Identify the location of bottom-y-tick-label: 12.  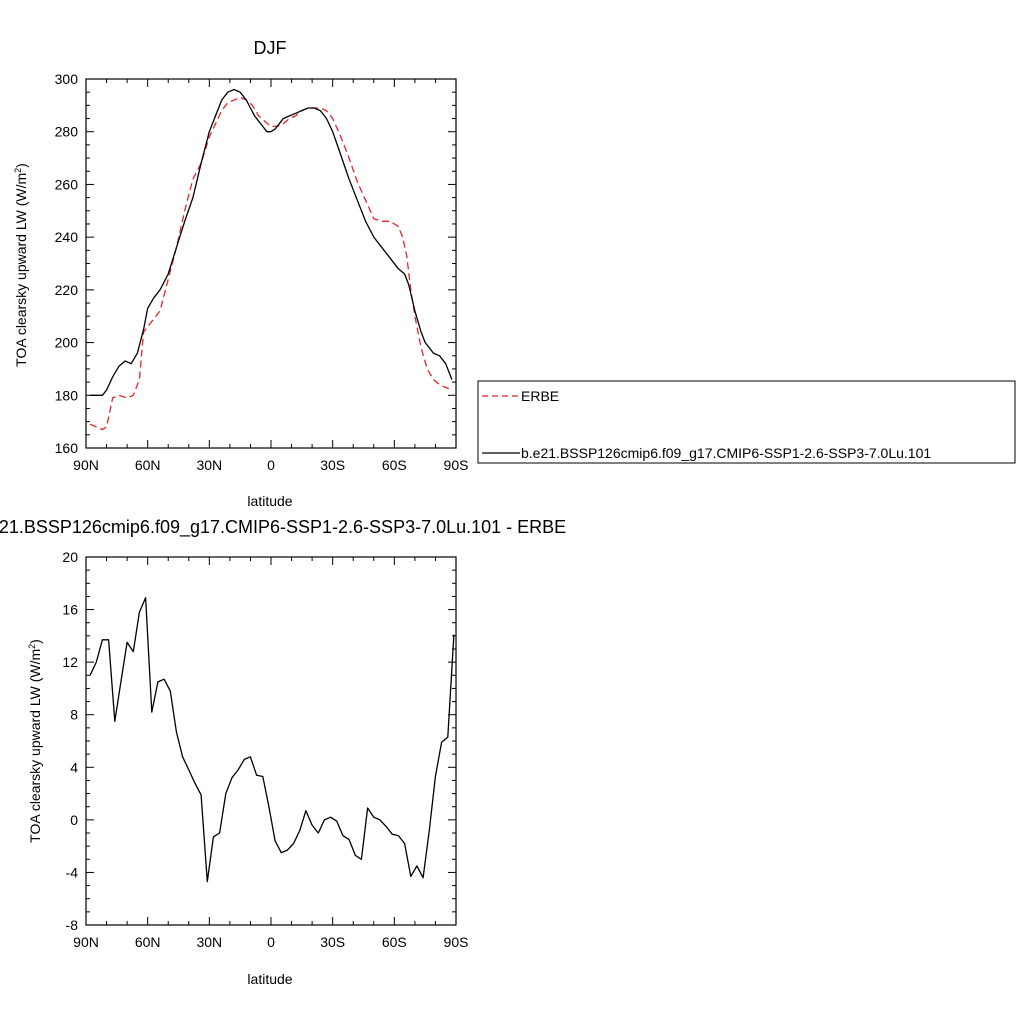
(70, 662).